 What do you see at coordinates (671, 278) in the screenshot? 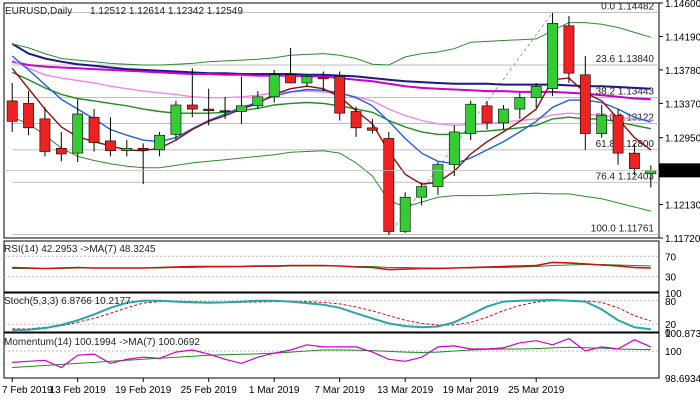
I see `rsi-level-label: 30` at bounding box center [671, 278].